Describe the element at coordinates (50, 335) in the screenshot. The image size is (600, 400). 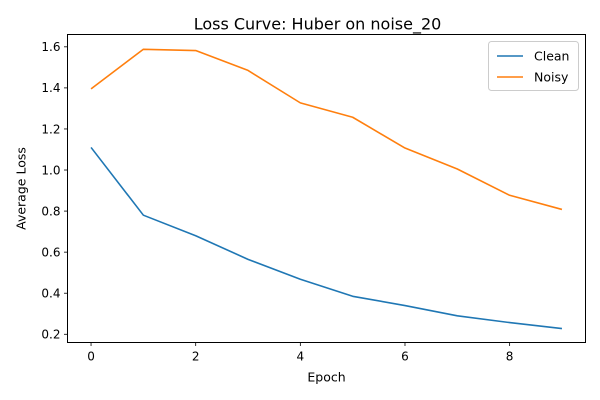
I see `y-tick-label: 0.2` at that location.